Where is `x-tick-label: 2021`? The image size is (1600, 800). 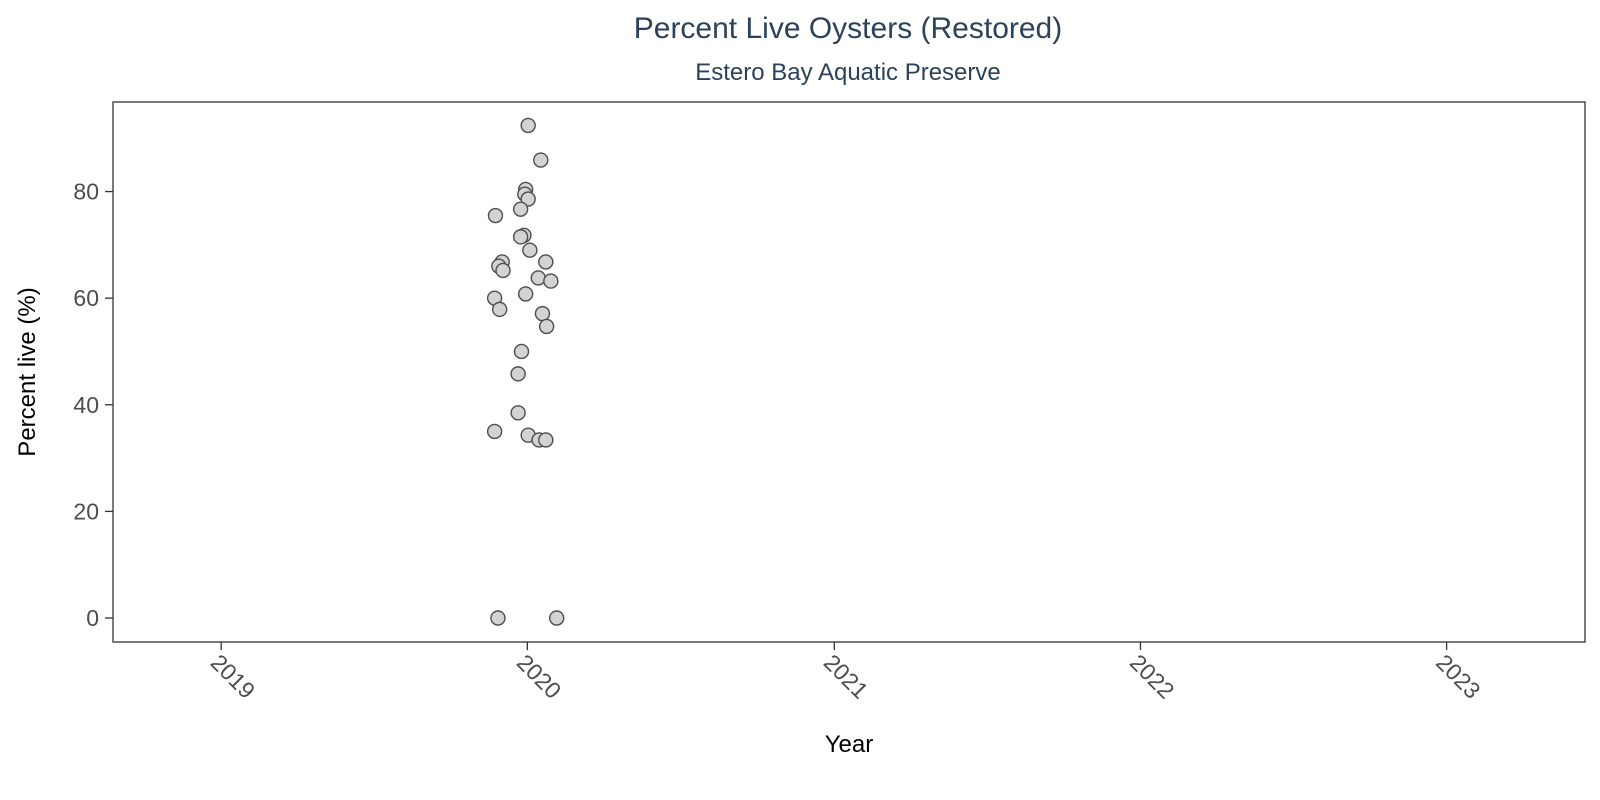
x-tick-label: 2021 is located at coordinates (846, 676).